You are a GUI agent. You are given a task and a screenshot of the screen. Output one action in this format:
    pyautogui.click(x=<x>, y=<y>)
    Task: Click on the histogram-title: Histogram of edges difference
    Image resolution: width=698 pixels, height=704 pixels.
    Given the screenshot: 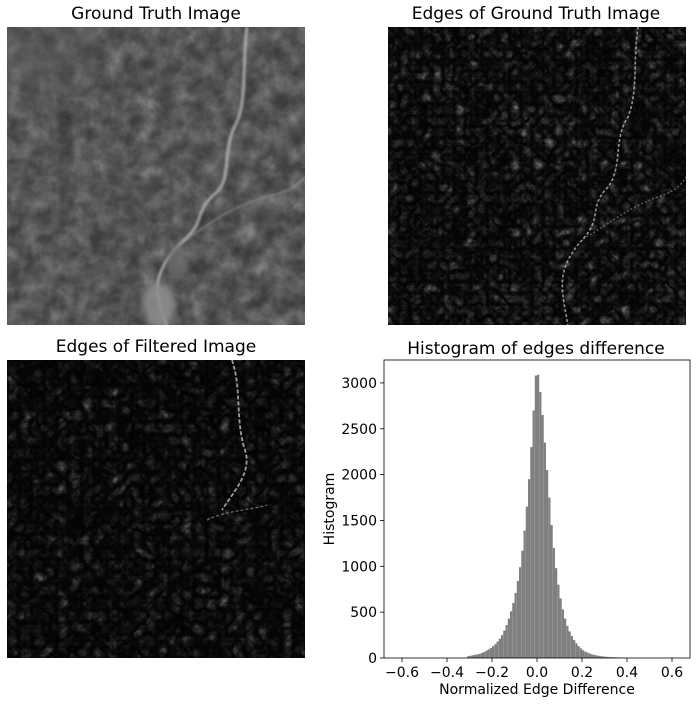 What is the action you would take?
    pyautogui.click(x=535, y=349)
    